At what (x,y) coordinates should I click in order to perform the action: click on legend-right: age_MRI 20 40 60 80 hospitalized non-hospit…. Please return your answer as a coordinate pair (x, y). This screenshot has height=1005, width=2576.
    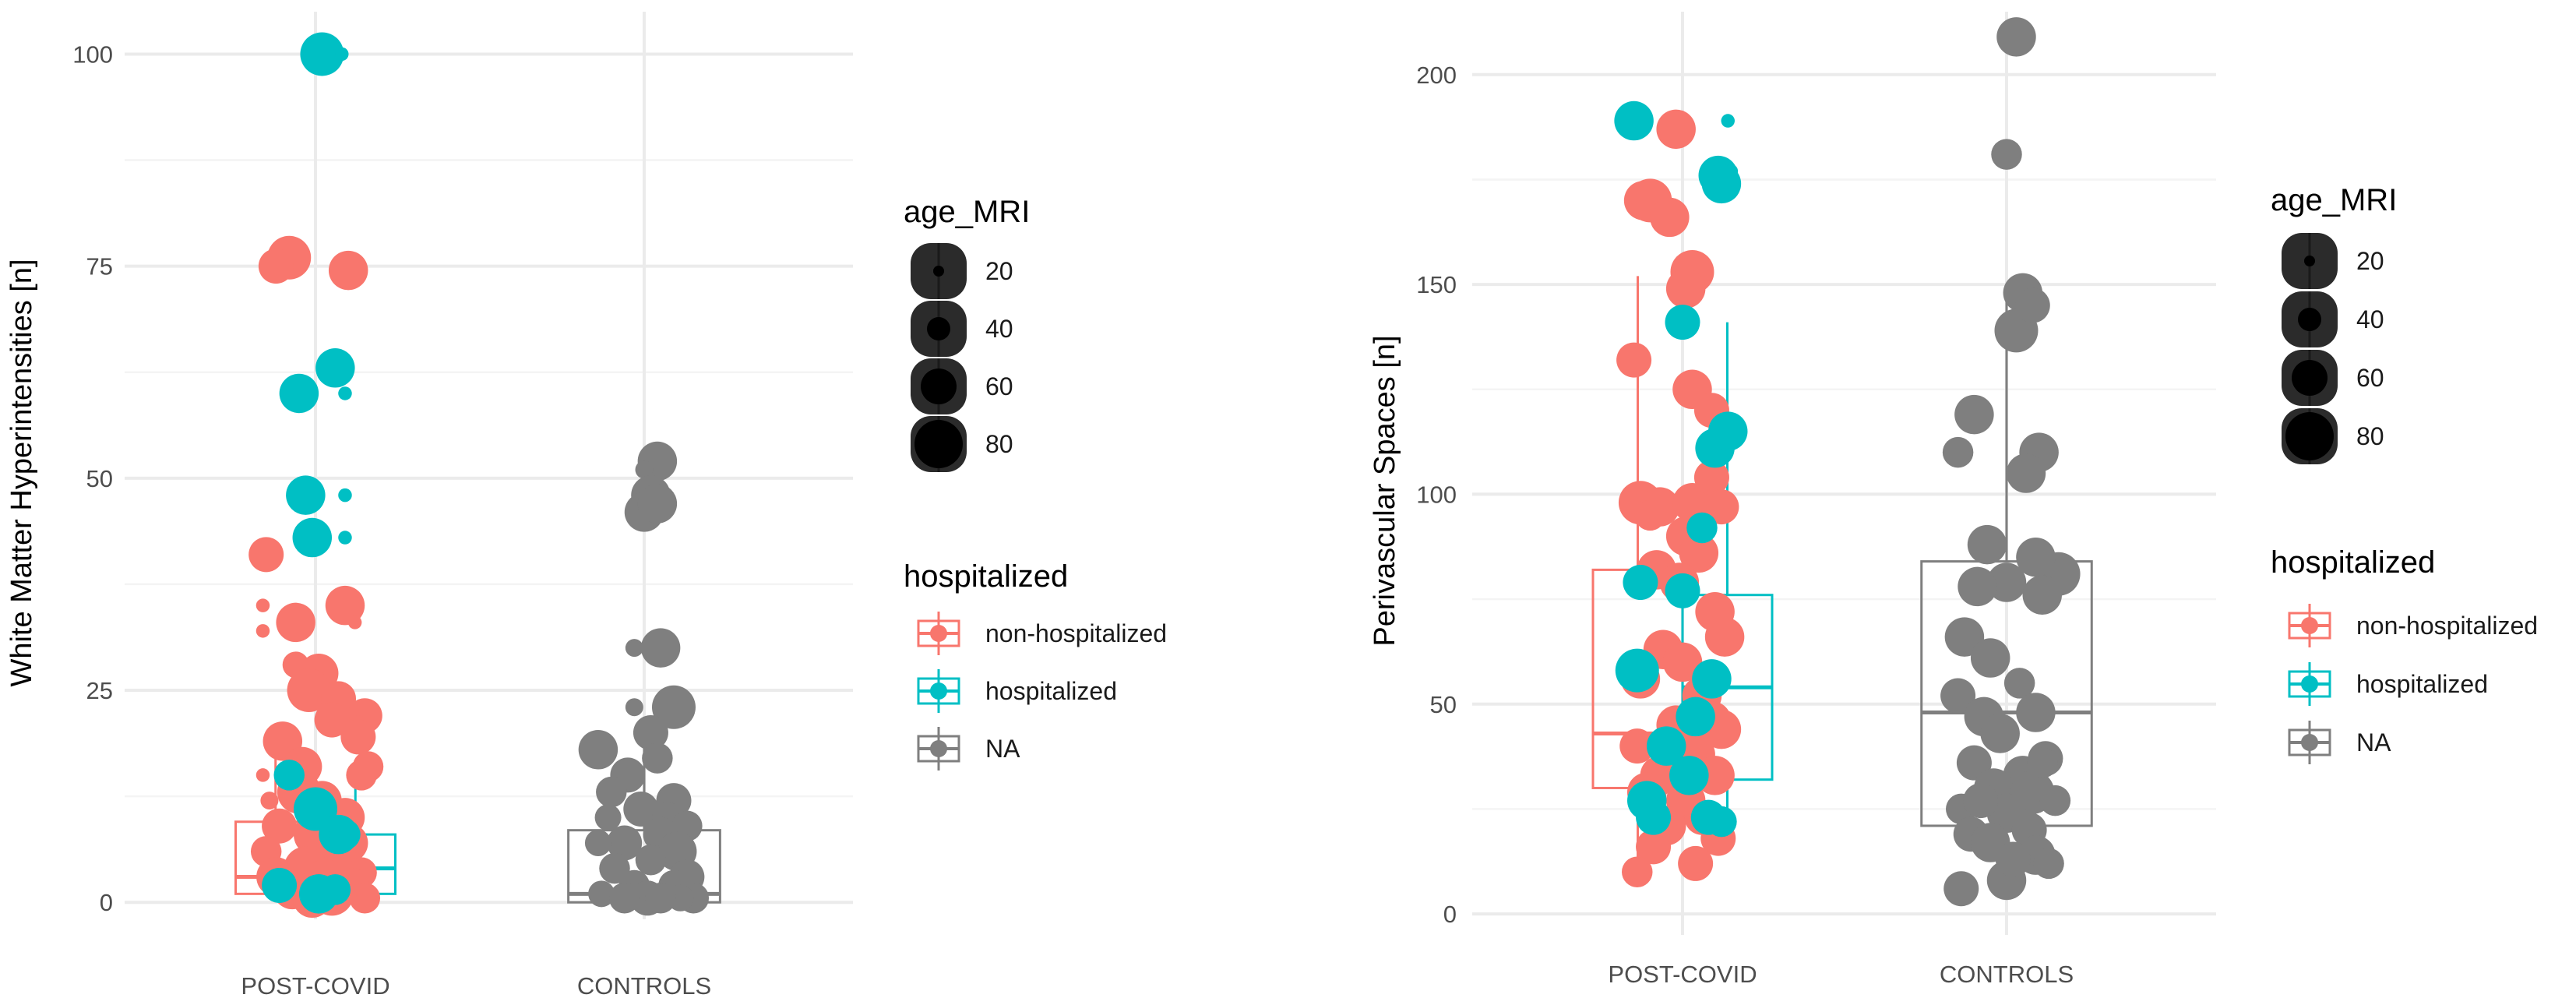
    Looking at the image, I should click on (2404, 473).